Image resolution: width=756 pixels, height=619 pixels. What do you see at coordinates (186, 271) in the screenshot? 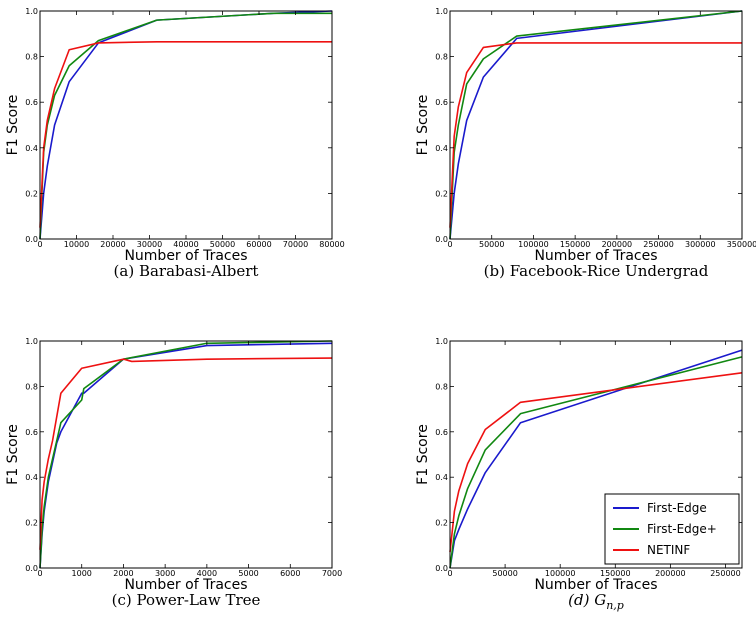
I see `panel-caption: (a) Barabasi-Albert` at bounding box center [186, 271].